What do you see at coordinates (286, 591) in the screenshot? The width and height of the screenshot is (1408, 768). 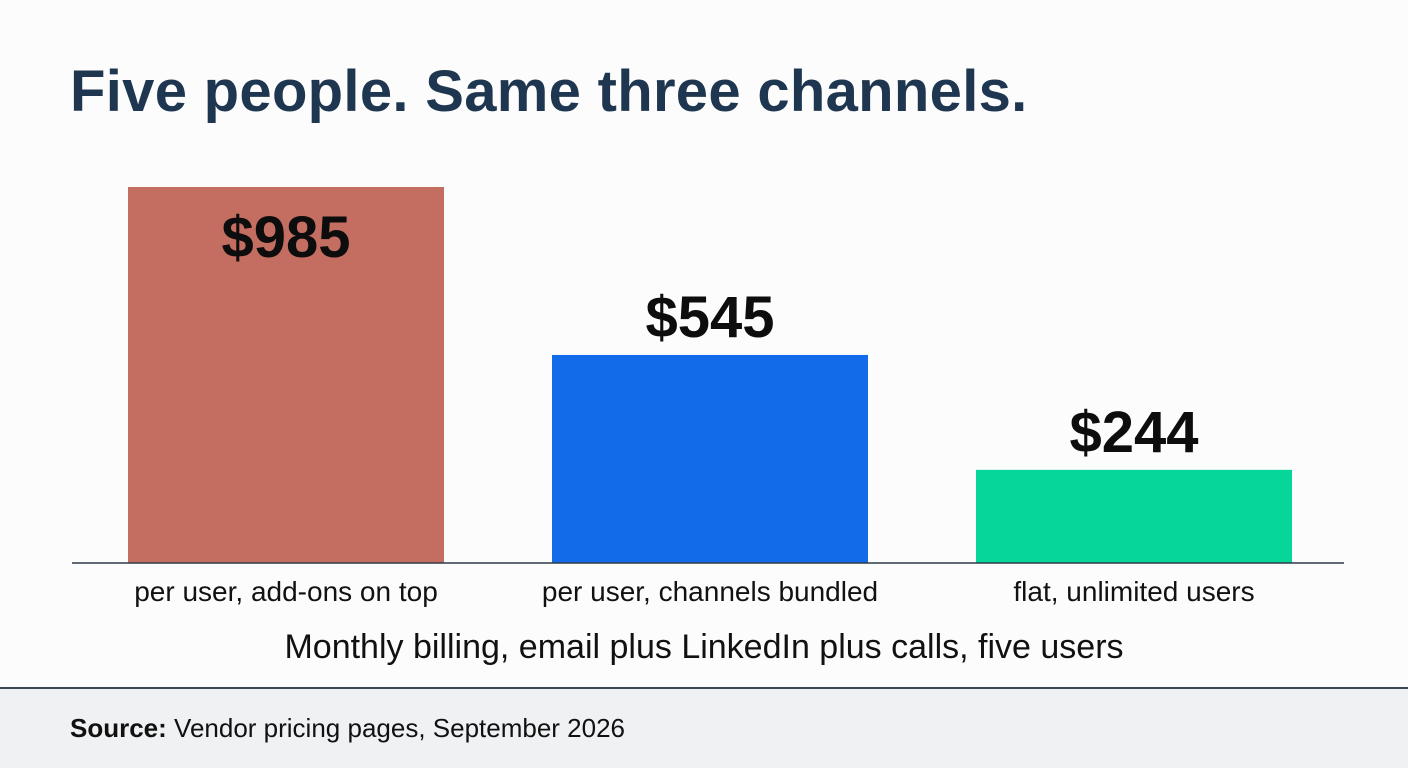 I see `category-label-1: per user, add-ons on top` at bounding box center [286, 591].